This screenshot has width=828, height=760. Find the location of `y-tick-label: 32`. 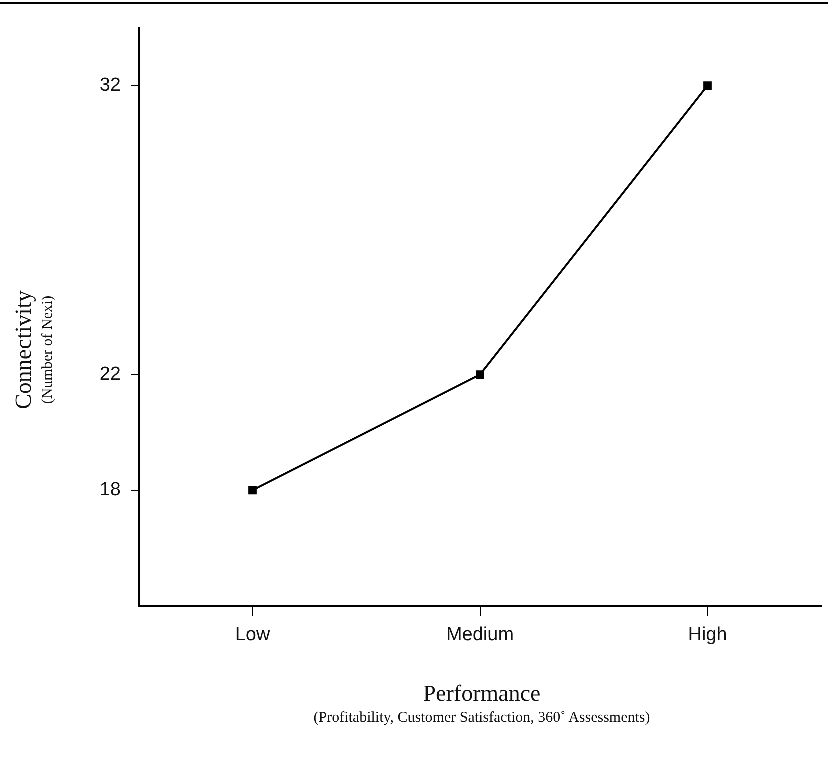

y-tick-label: 32 is located at coordinates (110, 85).